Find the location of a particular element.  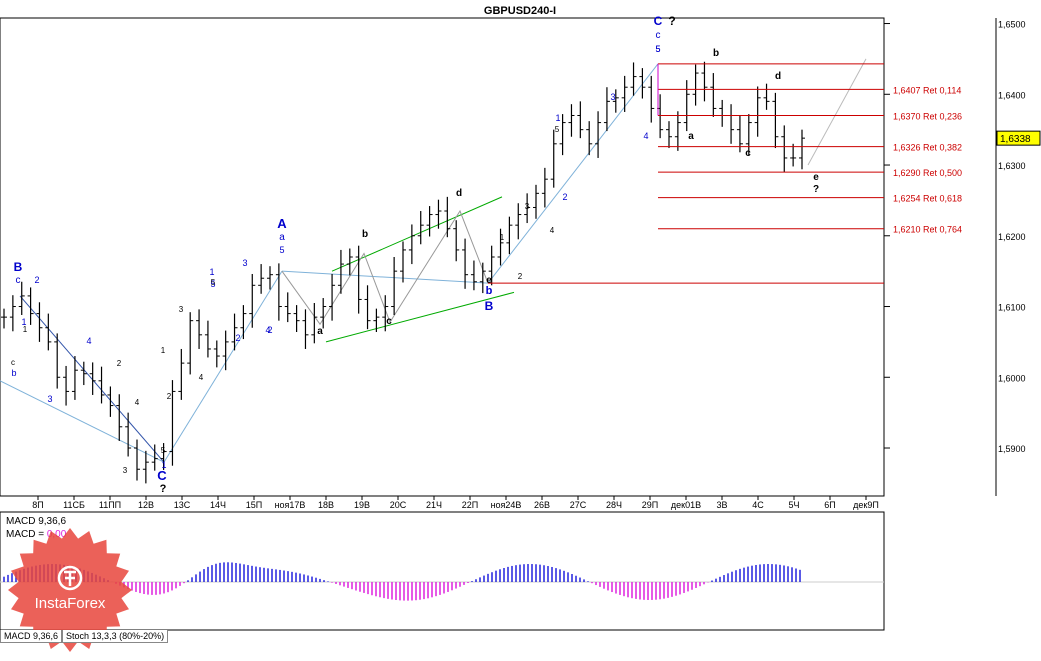

price-tick-label: 1,5900 is located at coordinates (1012, 449).